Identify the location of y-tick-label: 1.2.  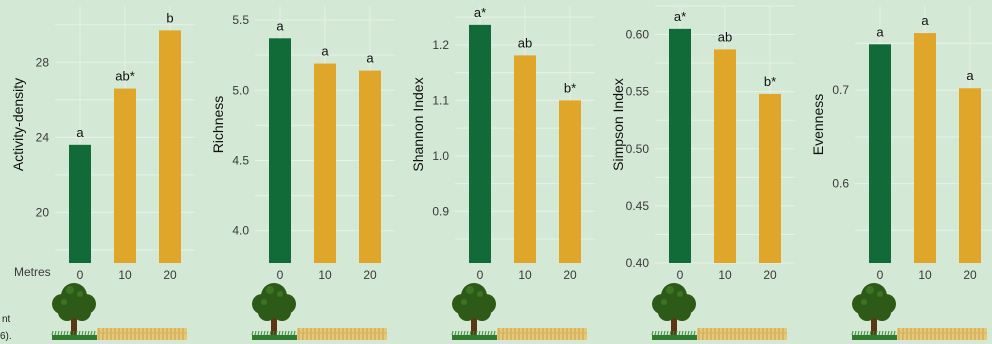
(440, 45).